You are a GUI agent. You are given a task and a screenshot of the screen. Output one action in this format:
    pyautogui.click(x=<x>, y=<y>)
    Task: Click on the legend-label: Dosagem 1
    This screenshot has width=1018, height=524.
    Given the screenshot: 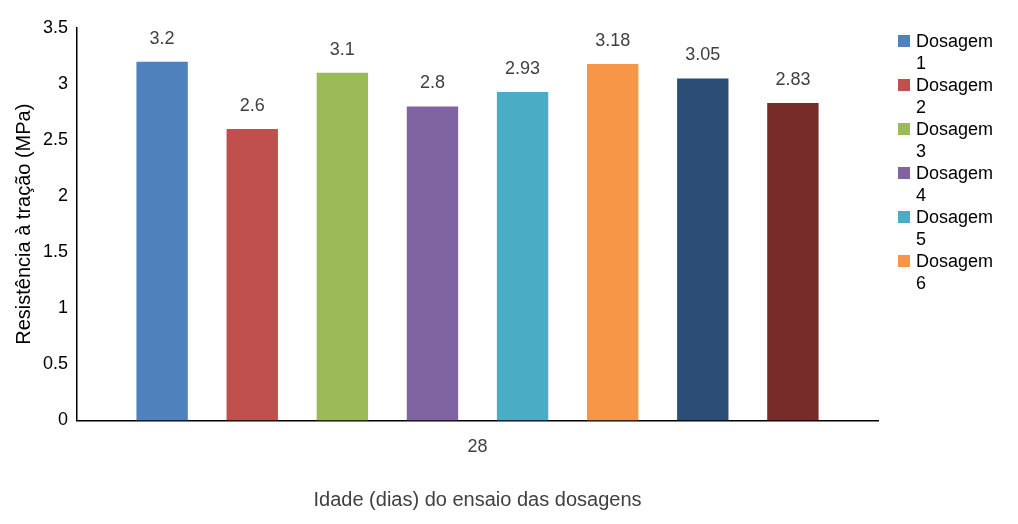 What is the action you would take?
    pyautogui.click(x=955, y=52)
    